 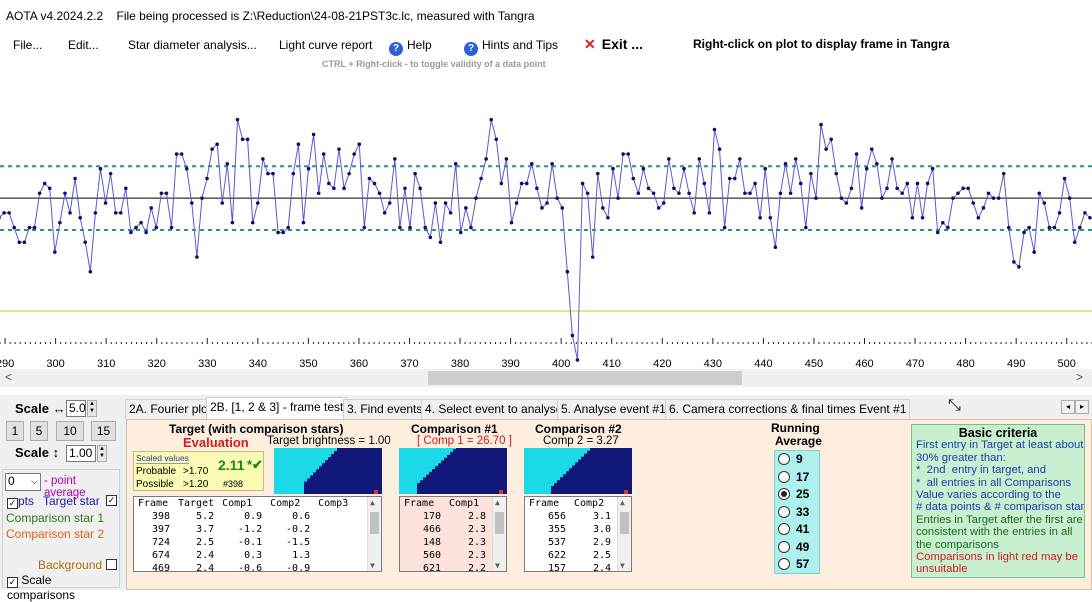 What do you see at coordinates (111, 500) in the screenshot?
I see `target-star-checkbox: ✓` at bounding box center [111, 500].